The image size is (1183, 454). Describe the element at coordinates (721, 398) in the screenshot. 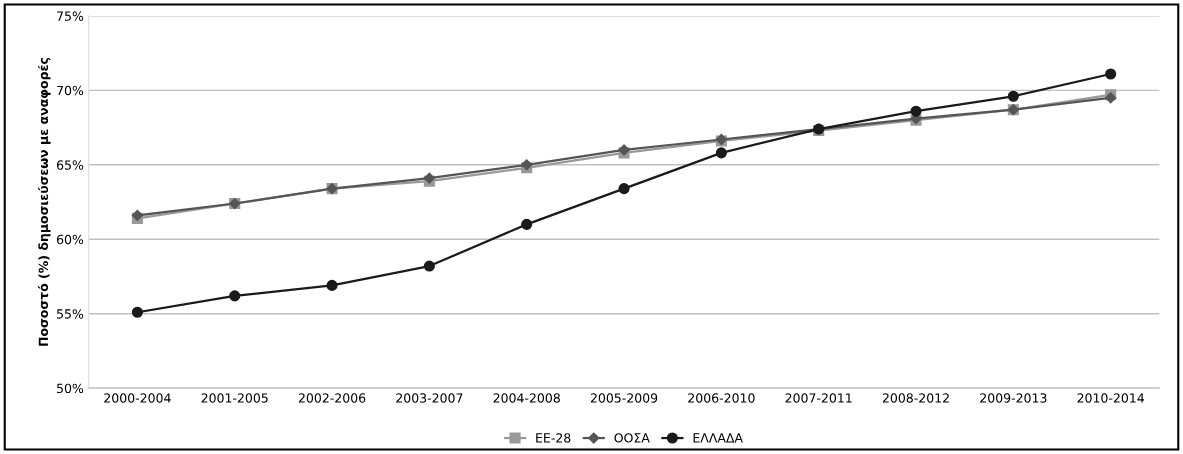

I see `x-tick-label: 2006-2010` at that location.